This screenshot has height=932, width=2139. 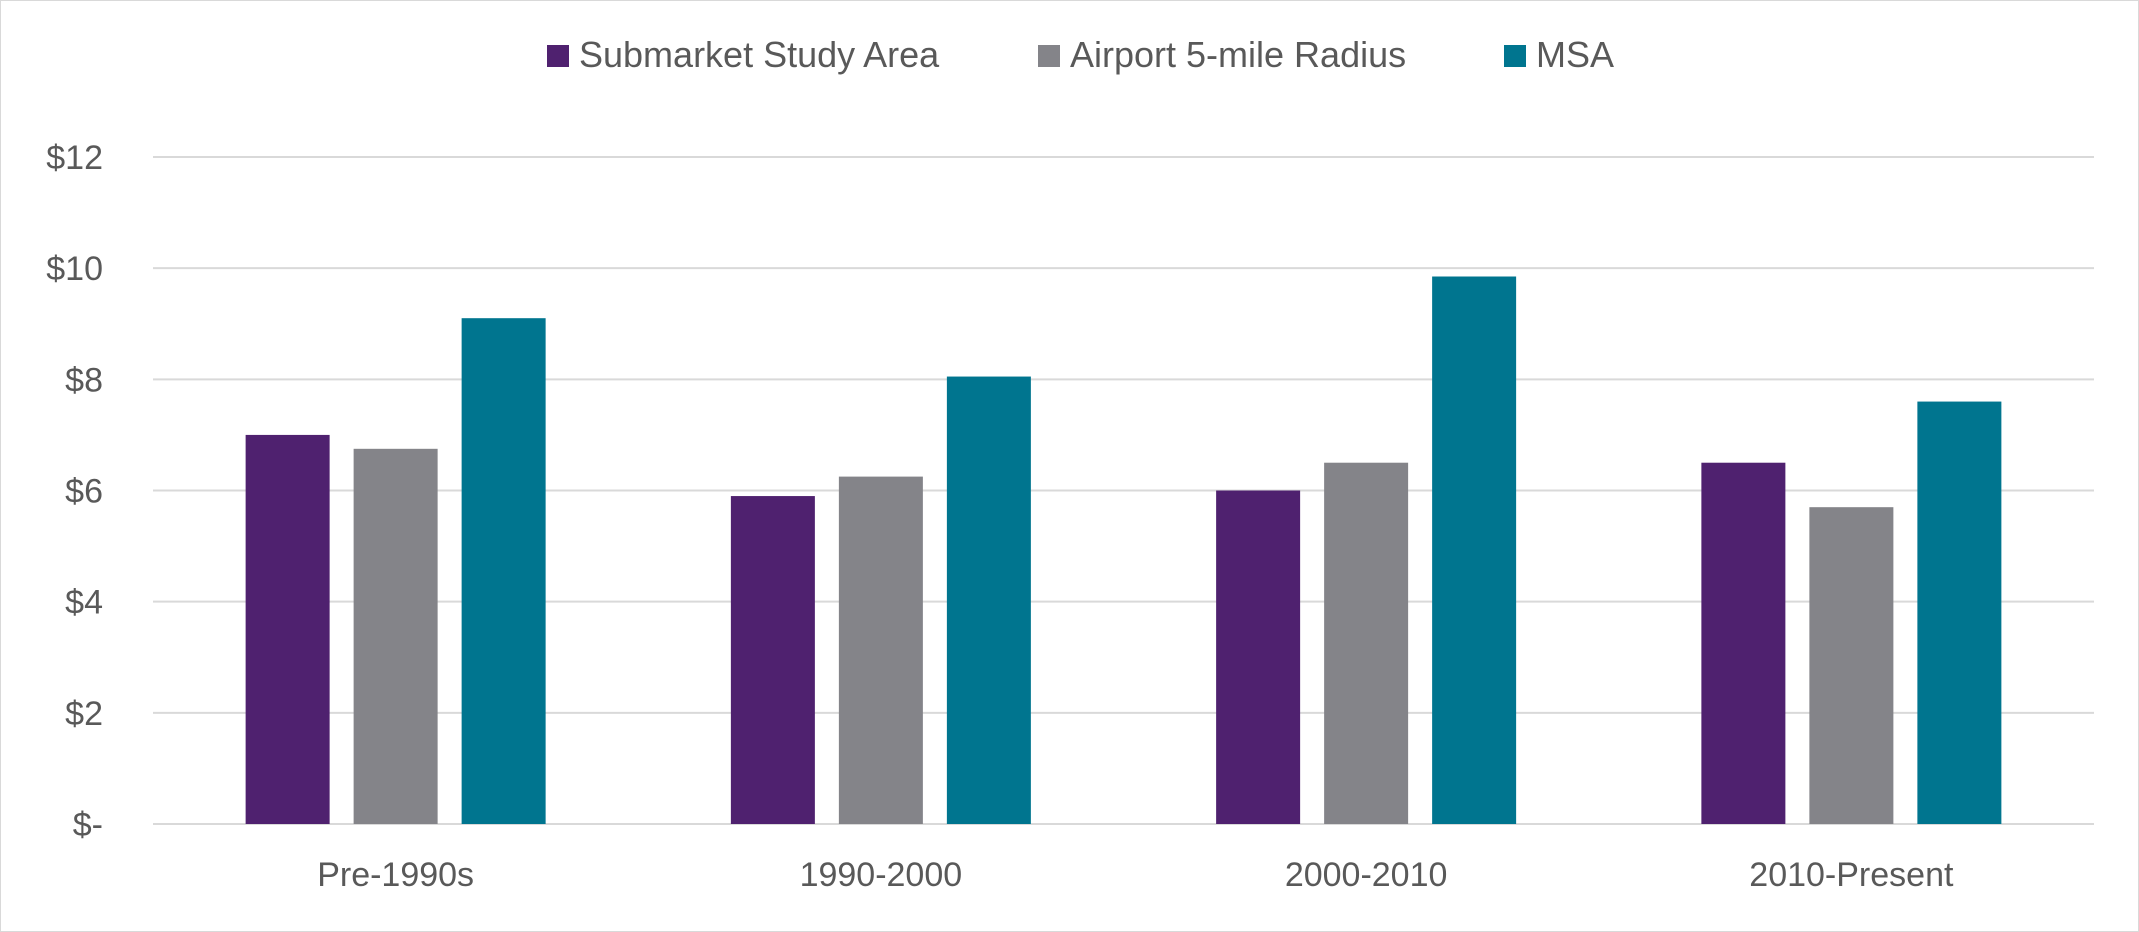 I want to click on y-tick-label: $-, so click(x=88, y=825).